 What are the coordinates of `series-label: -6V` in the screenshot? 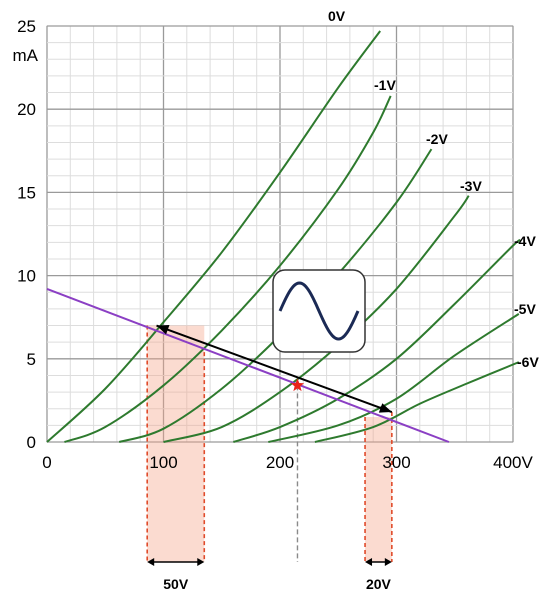 It's located at (528, 362).